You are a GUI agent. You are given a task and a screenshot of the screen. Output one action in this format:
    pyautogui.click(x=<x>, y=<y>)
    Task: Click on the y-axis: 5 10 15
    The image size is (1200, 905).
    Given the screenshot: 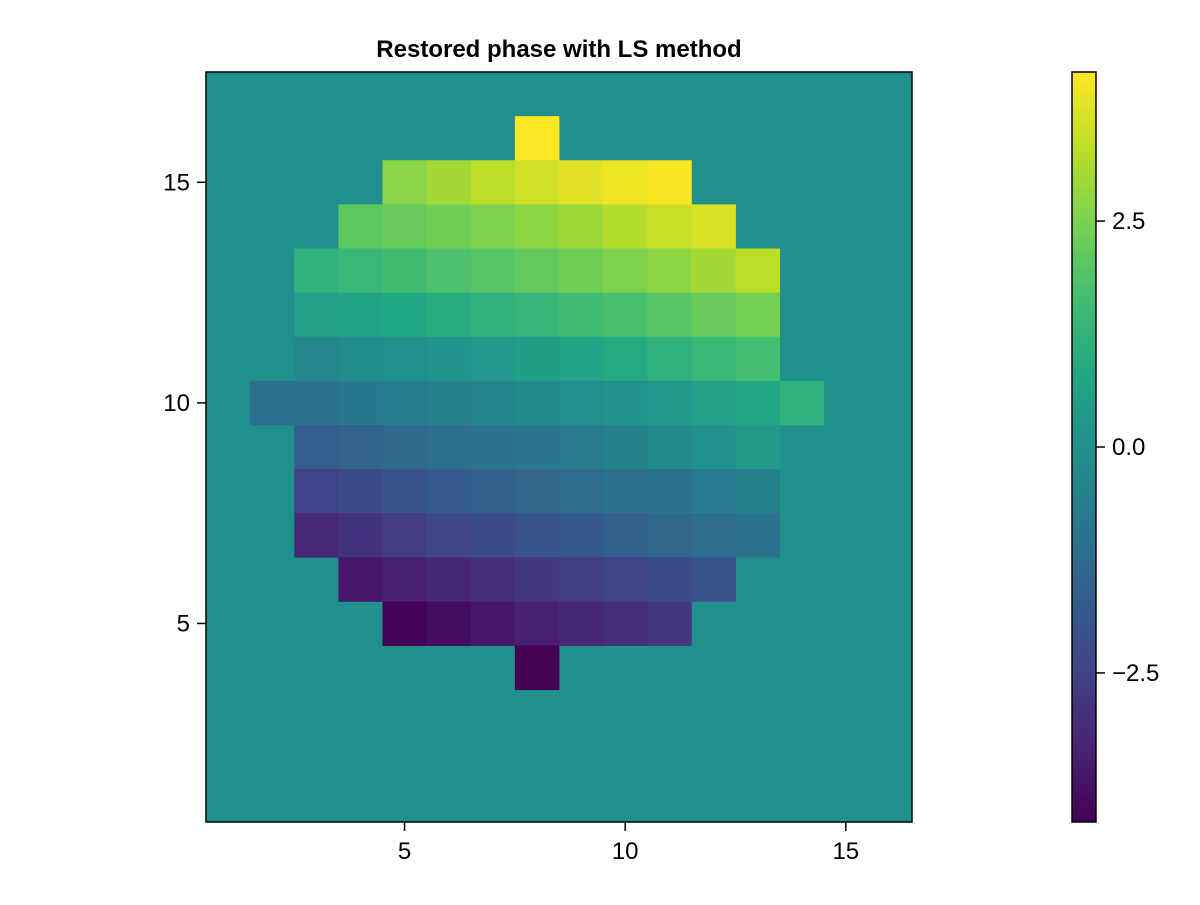 What is the action you would take?
    pyautogui.click(x=184, y=403)
    